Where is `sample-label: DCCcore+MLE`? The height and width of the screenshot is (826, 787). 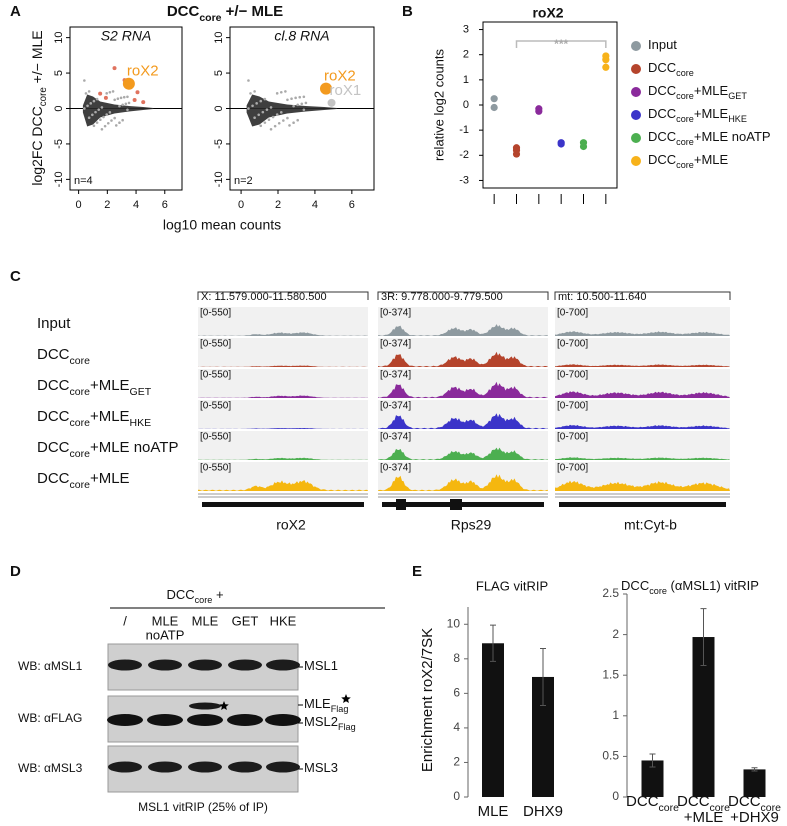 sample-label: DCCcore+MLE is located at coordinates (83, 480).